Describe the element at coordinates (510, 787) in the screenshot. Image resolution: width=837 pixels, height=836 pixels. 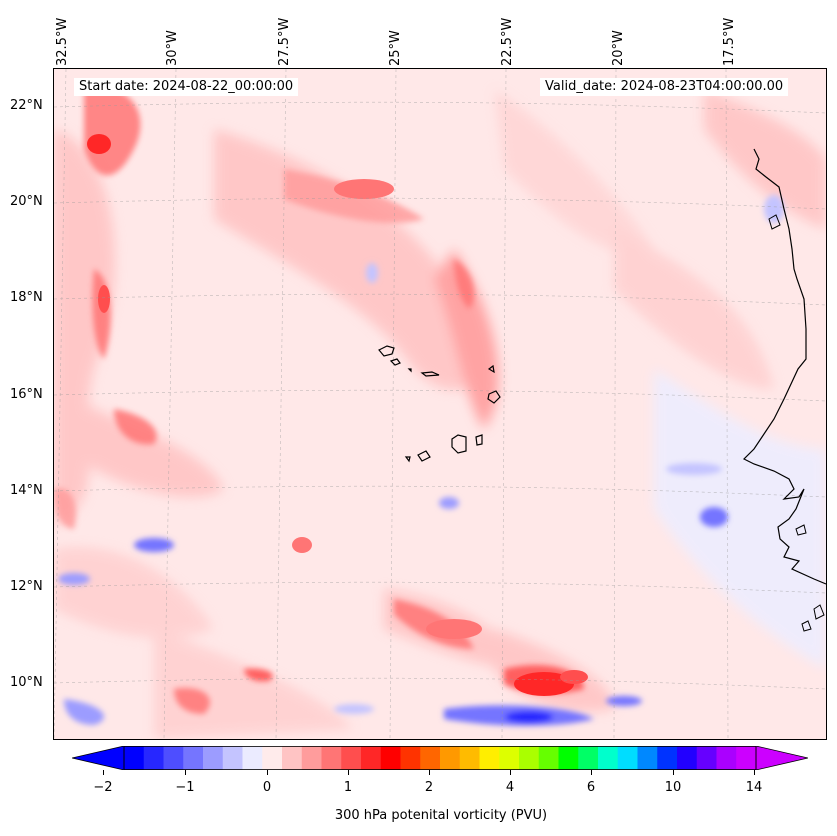
I see `cb-tick-label-4: 4` at that location.